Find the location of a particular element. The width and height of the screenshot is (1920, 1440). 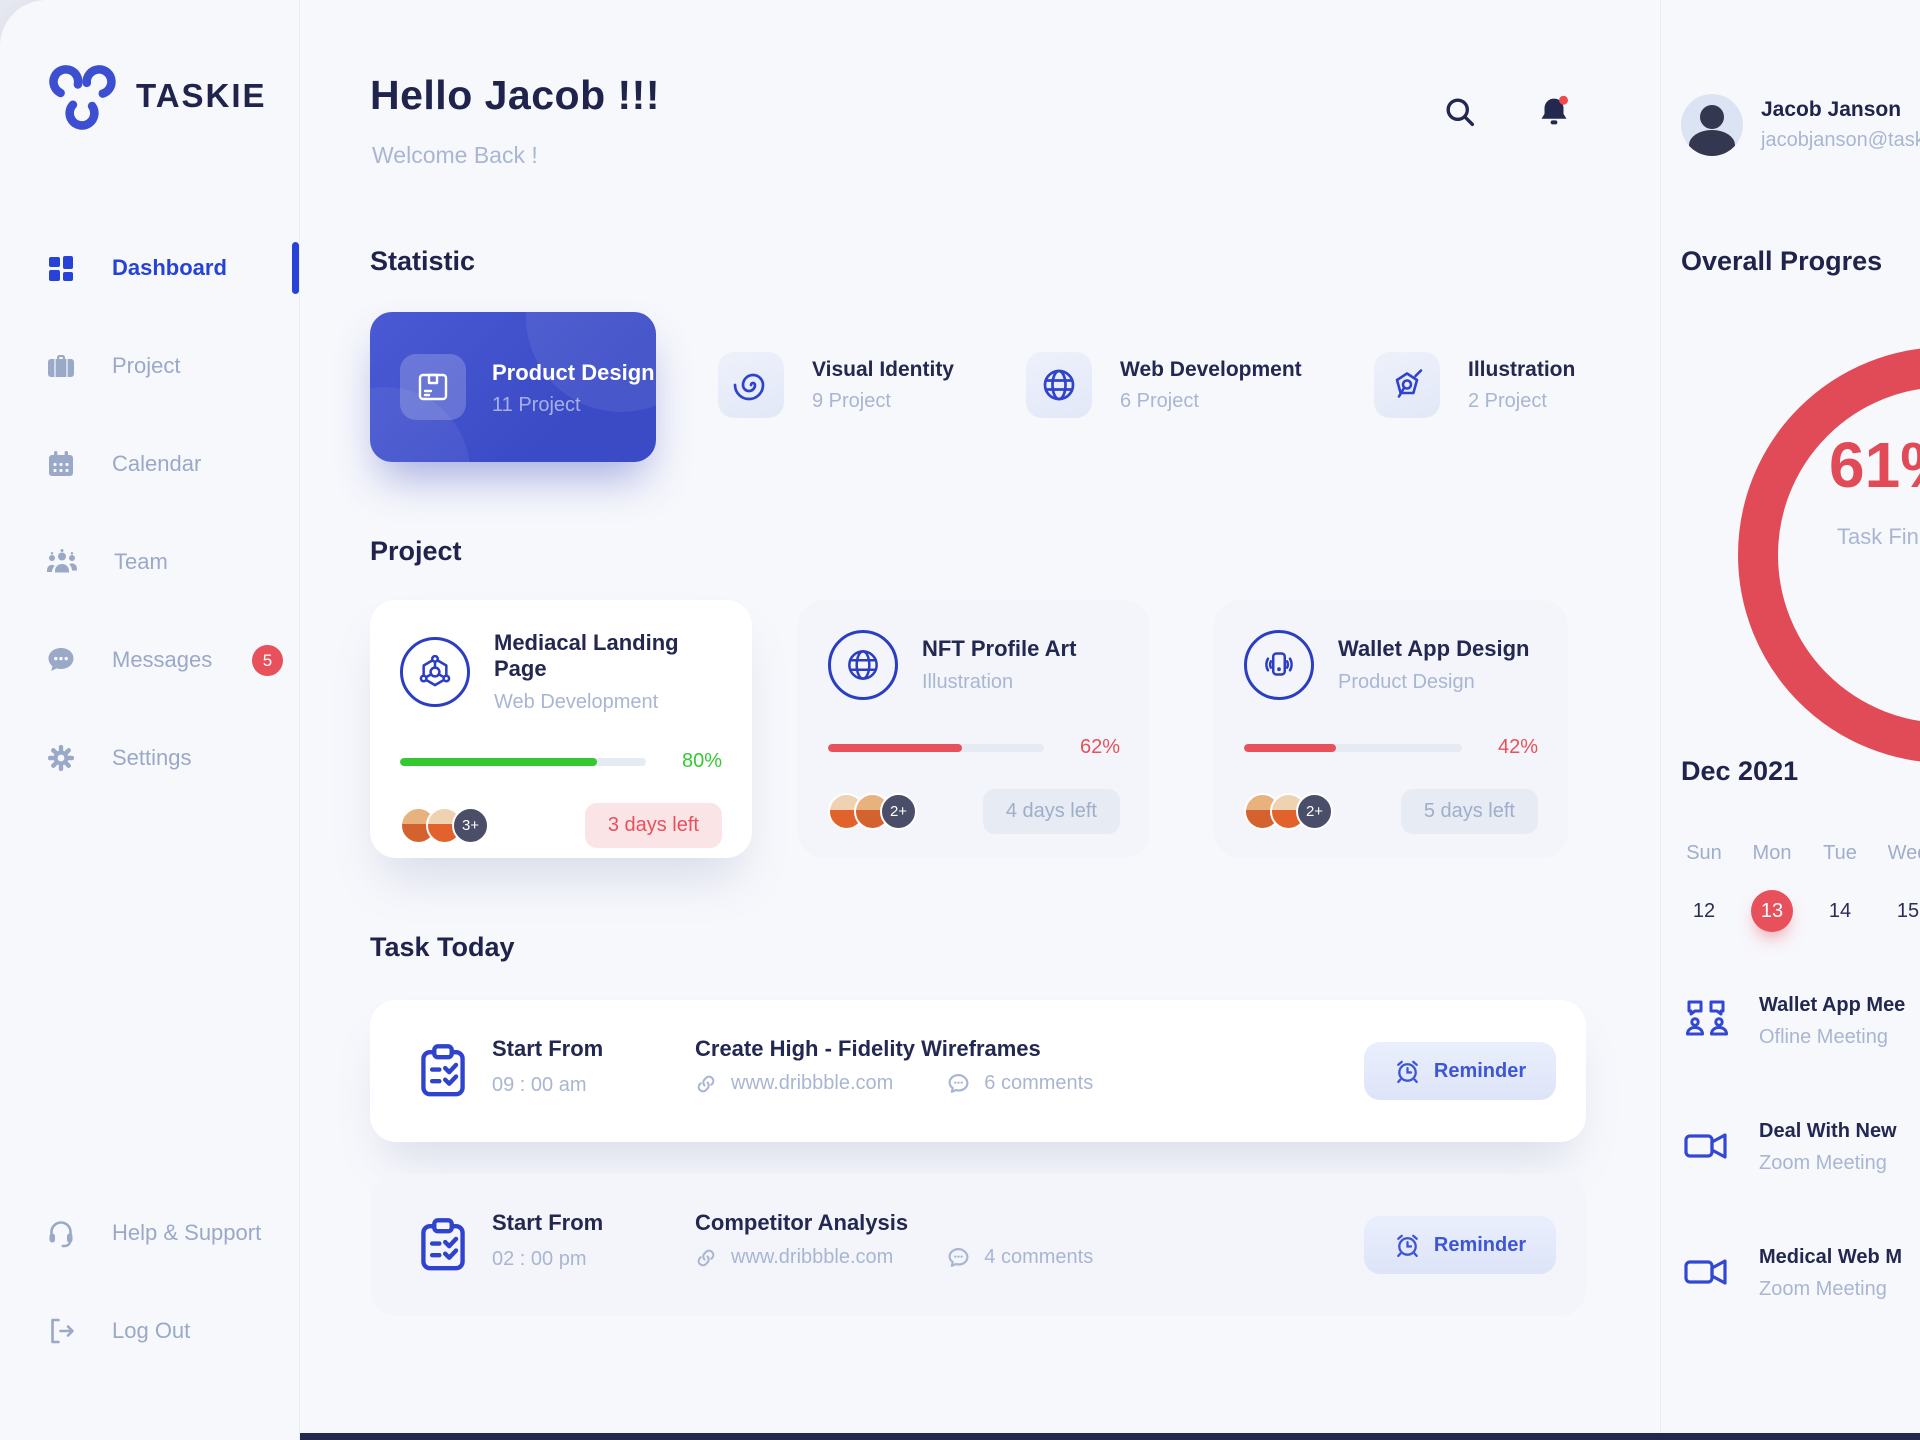

messages-badge: 5 is located at coordinates (267, 660).